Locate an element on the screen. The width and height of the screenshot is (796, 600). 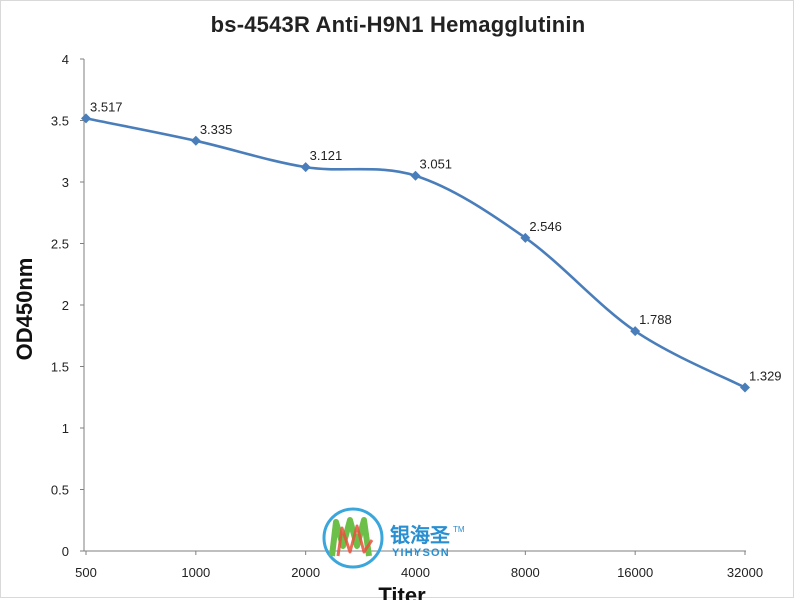
x-tick-label: 32000 is located at coordinates (745, 572).